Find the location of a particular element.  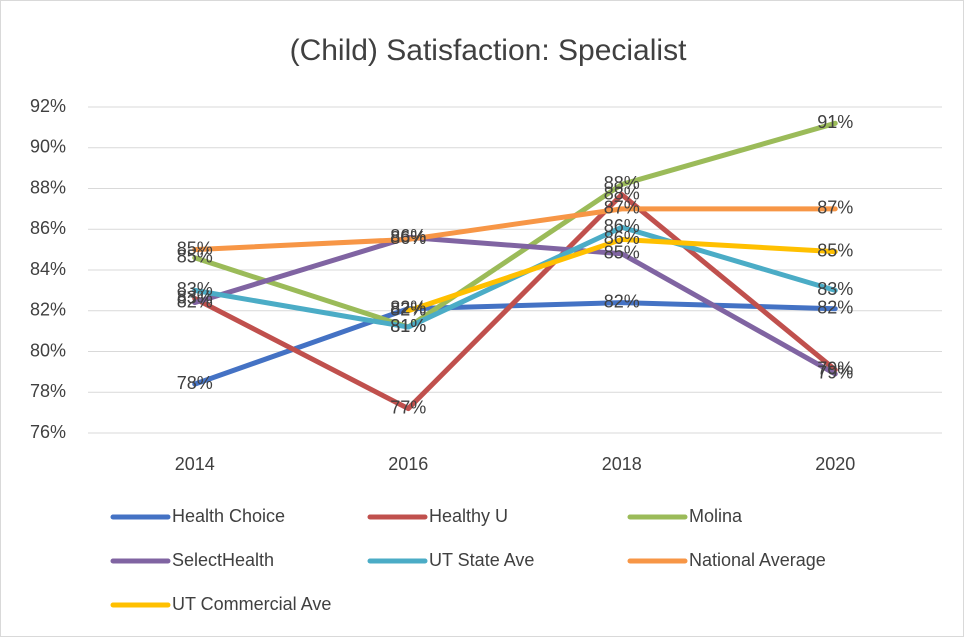

x-tick-label: 2018 is located at coordinates (622, 464).